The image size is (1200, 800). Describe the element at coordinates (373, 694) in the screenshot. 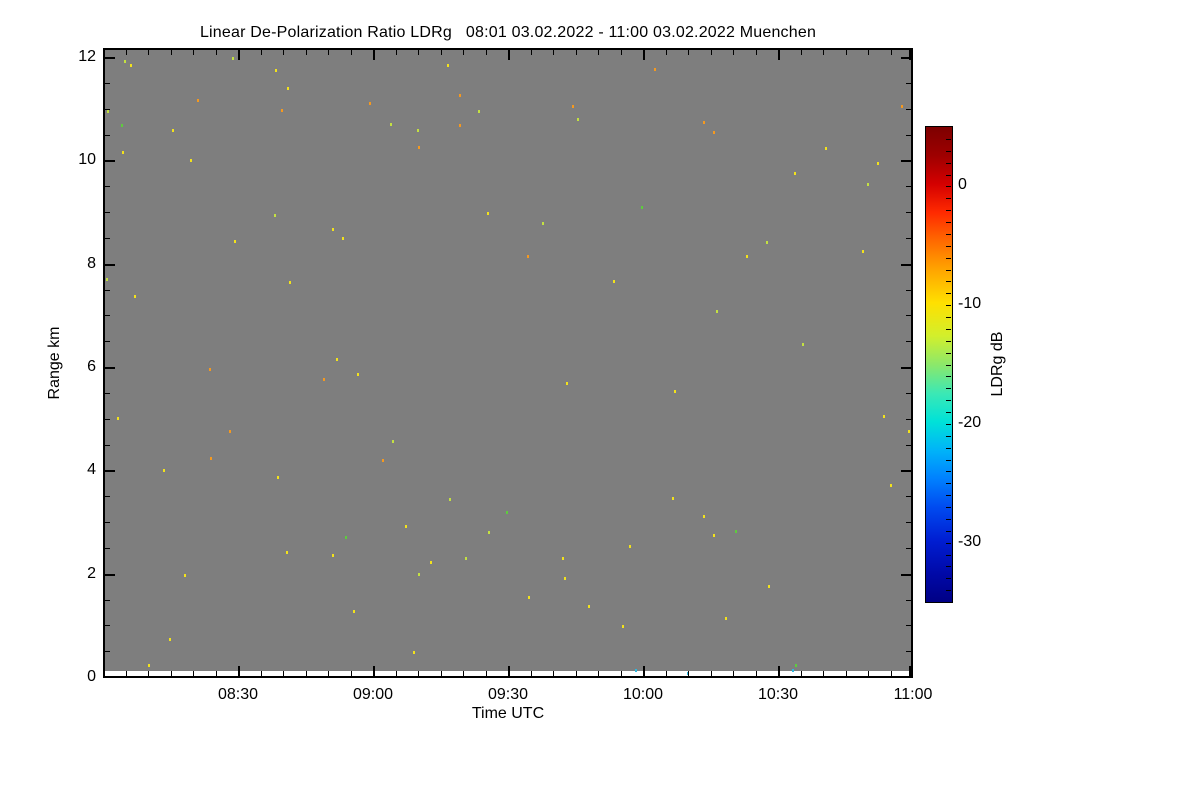

I see `x-tick-label: 09:00` at that location.